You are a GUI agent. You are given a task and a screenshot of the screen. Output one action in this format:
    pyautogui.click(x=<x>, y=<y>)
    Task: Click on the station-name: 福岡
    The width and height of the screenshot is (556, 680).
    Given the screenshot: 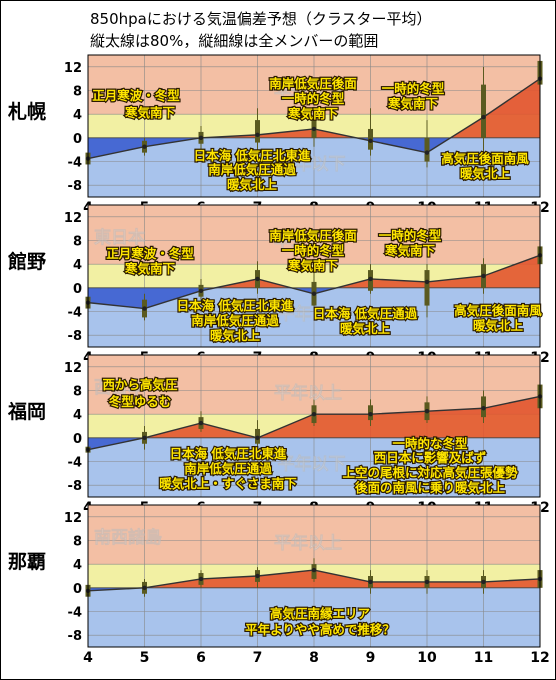 What is the action you would take?
    pyautogui.click(x=26, y=411)
    